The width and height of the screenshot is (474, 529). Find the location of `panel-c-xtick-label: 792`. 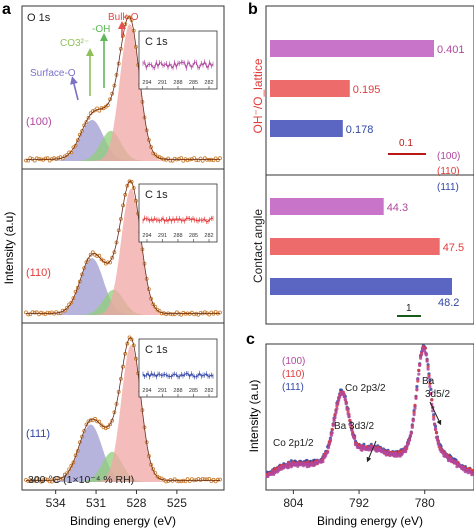

panel-c-xtick-label: 792 is located at coordinates (359, 503).